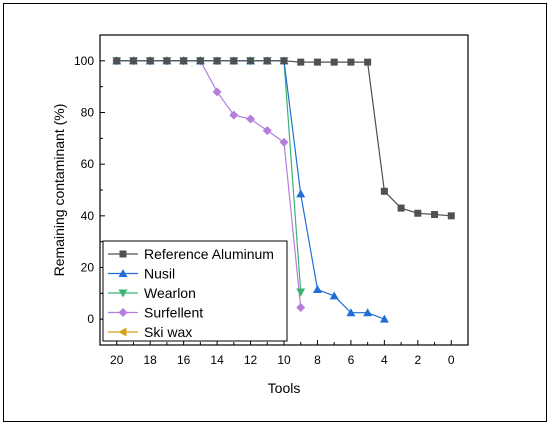  What do you see at coordinates (88, 268) in the screenshot?
I see `y-tick-label: 20` at bounding box center [88, 268].